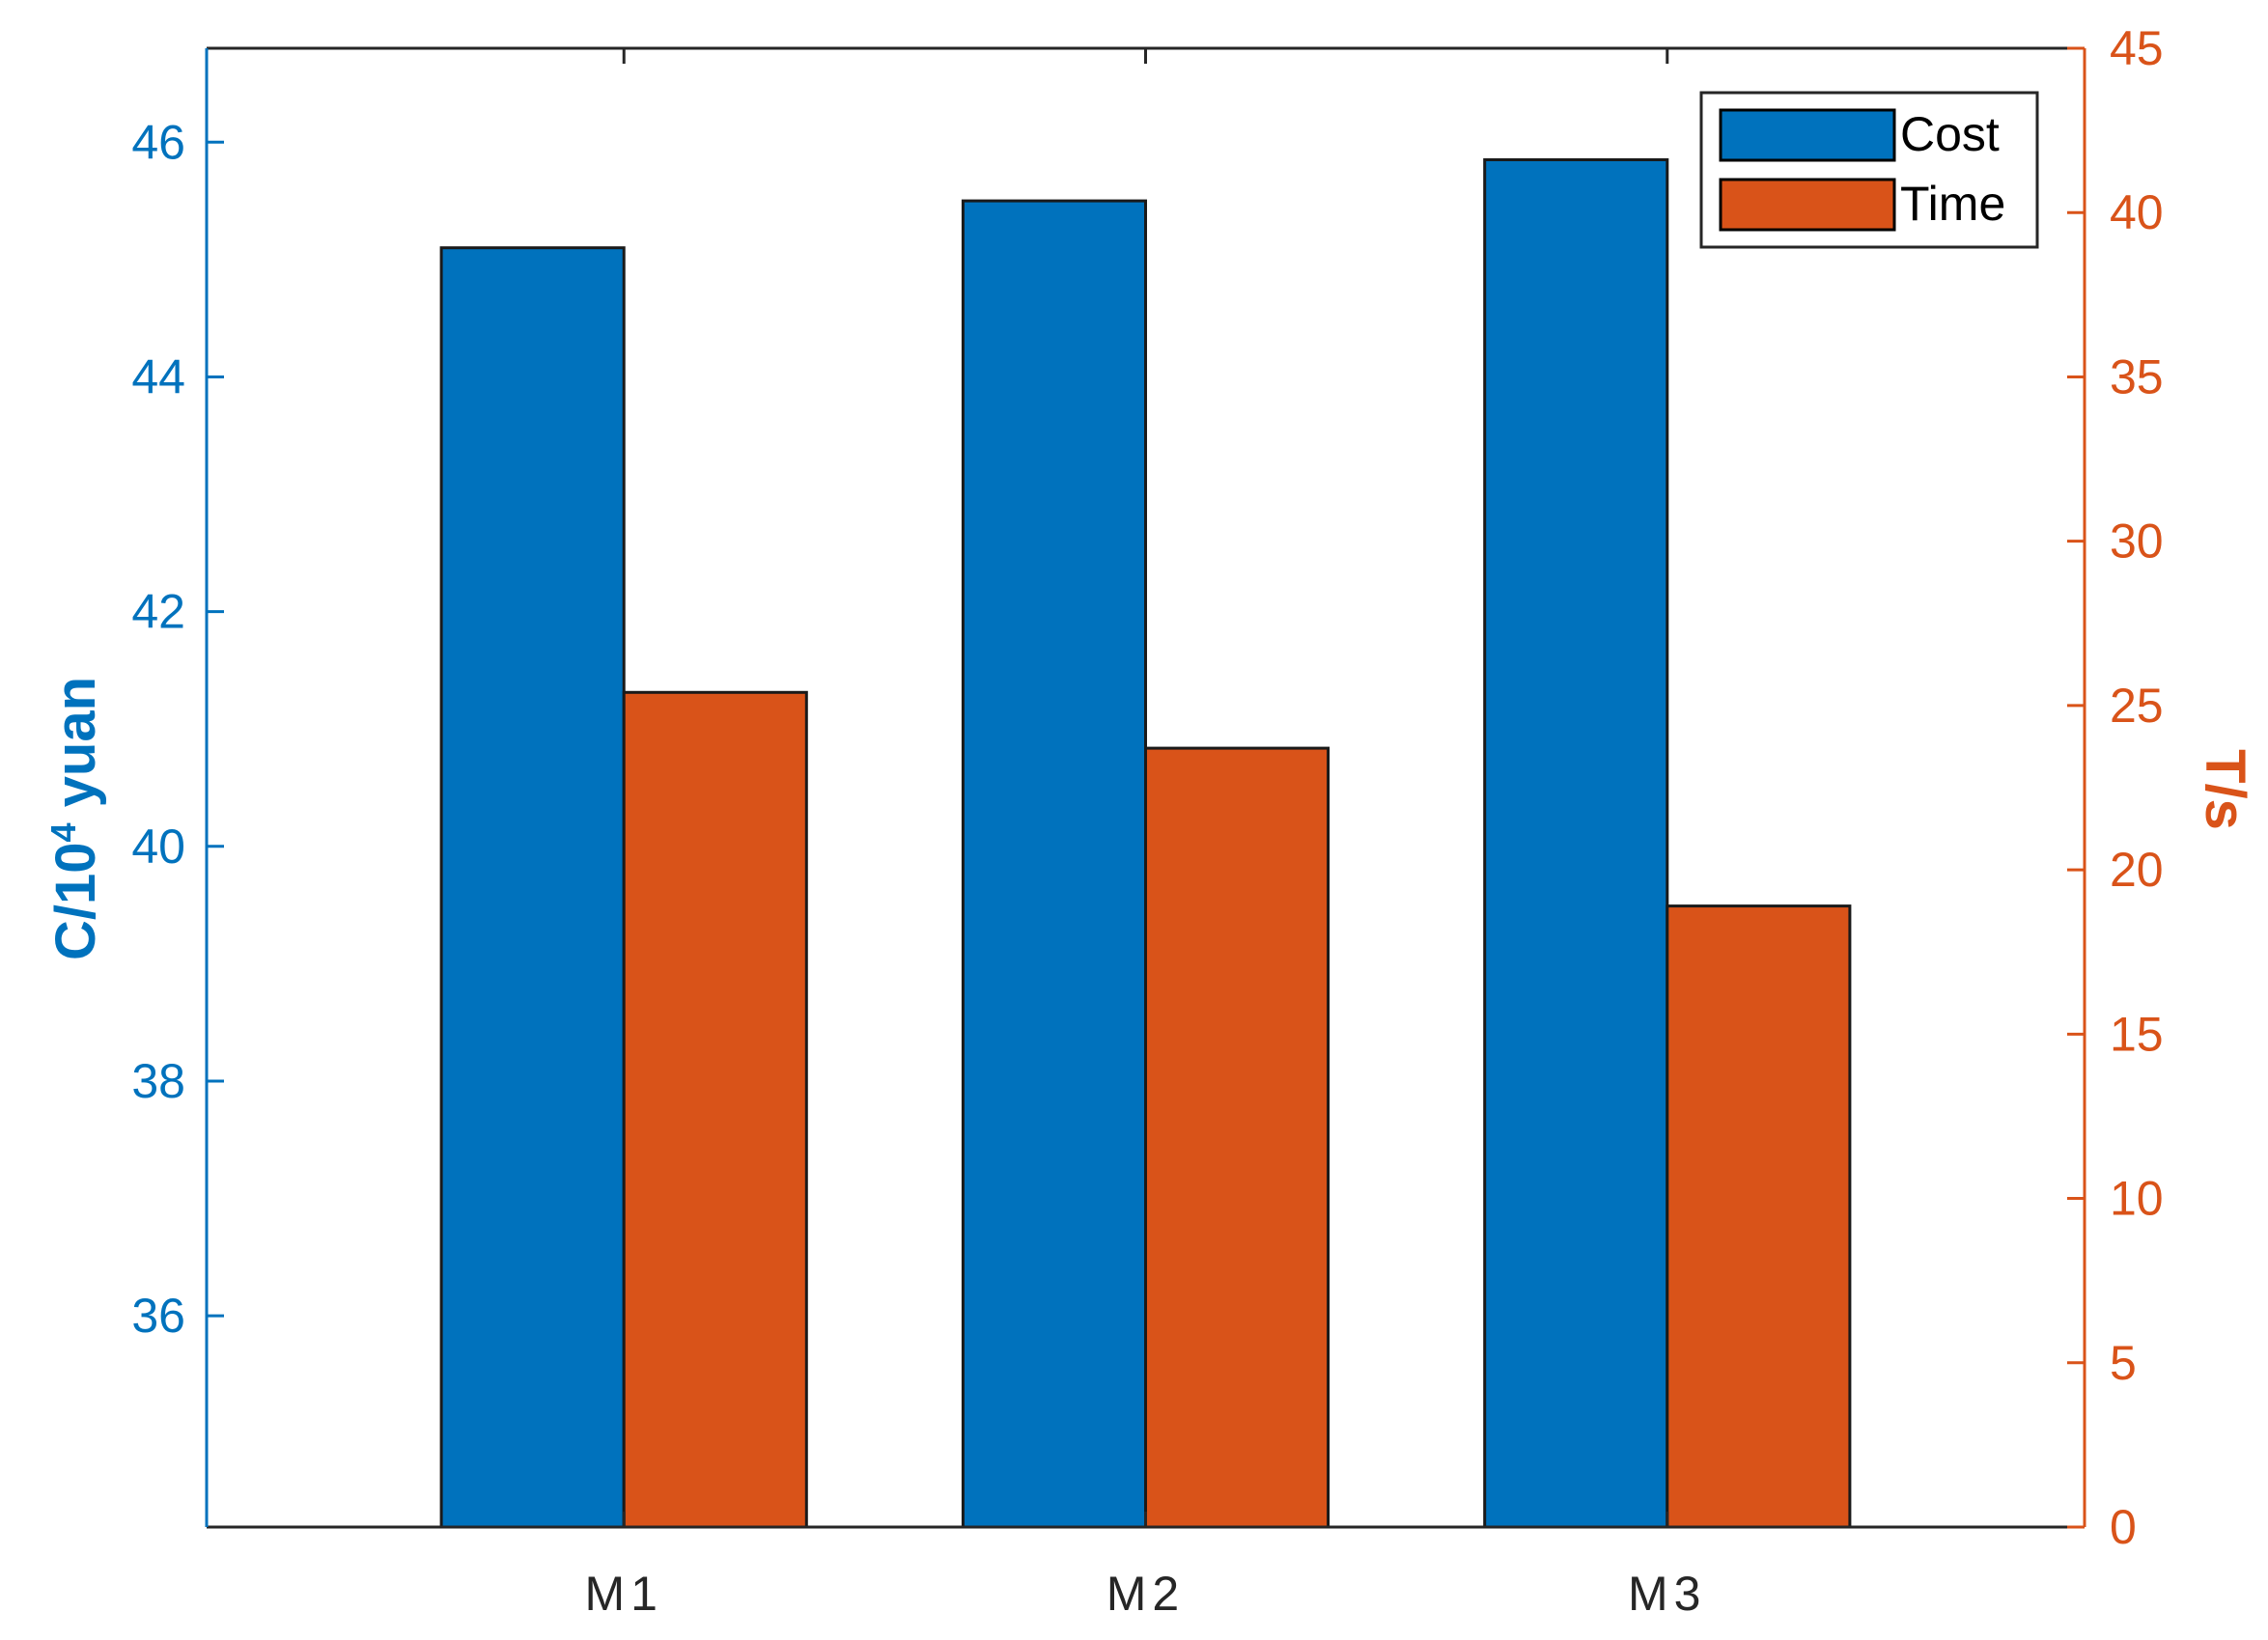 This screenshot has height=1640, width=2268. What do you see at coordinates (2115, 787) in the screenshot?
I see `right-axis: 0 5 10 15 20 25 30 35 40 45` at bounding box center [2115, 787].